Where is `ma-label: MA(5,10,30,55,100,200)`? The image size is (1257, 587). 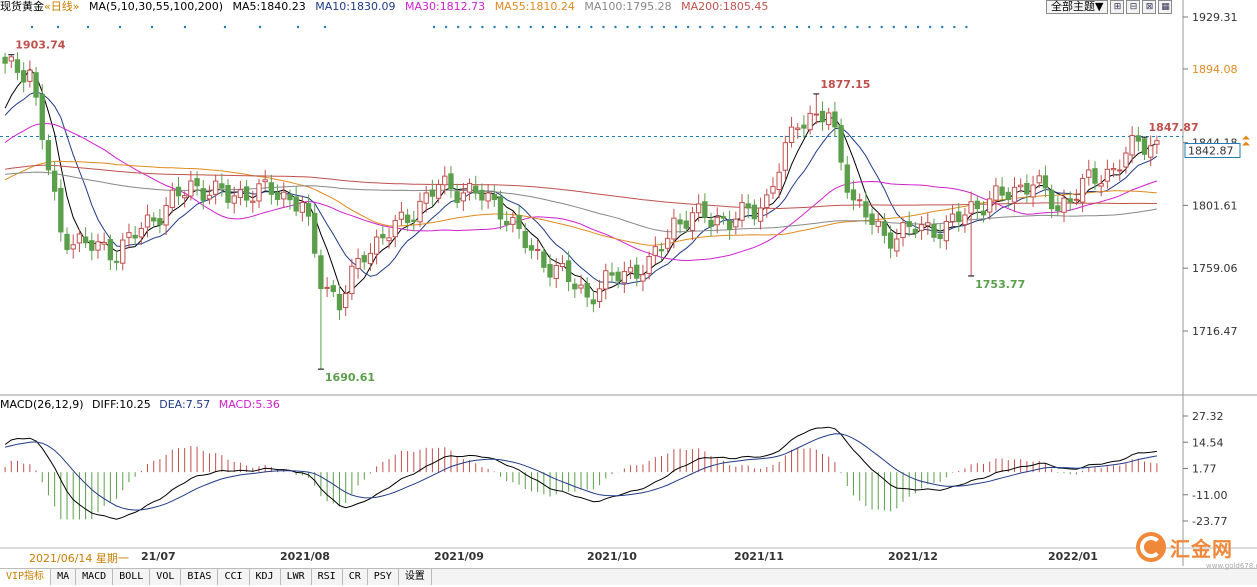 ma-label: MA(5,10,30,55,100,200) is located at coordinates (156, 6).